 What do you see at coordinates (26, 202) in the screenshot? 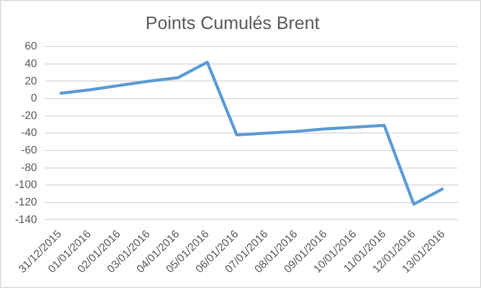
I see `y-tick-label: -120` at bounding box center [26, 202].